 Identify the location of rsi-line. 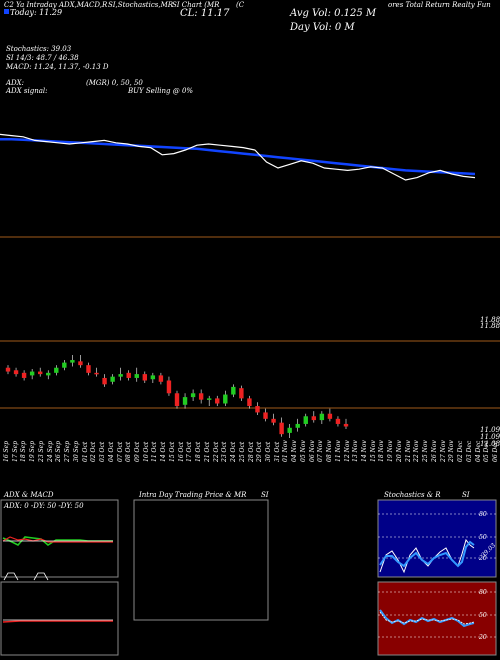
(427, 618).